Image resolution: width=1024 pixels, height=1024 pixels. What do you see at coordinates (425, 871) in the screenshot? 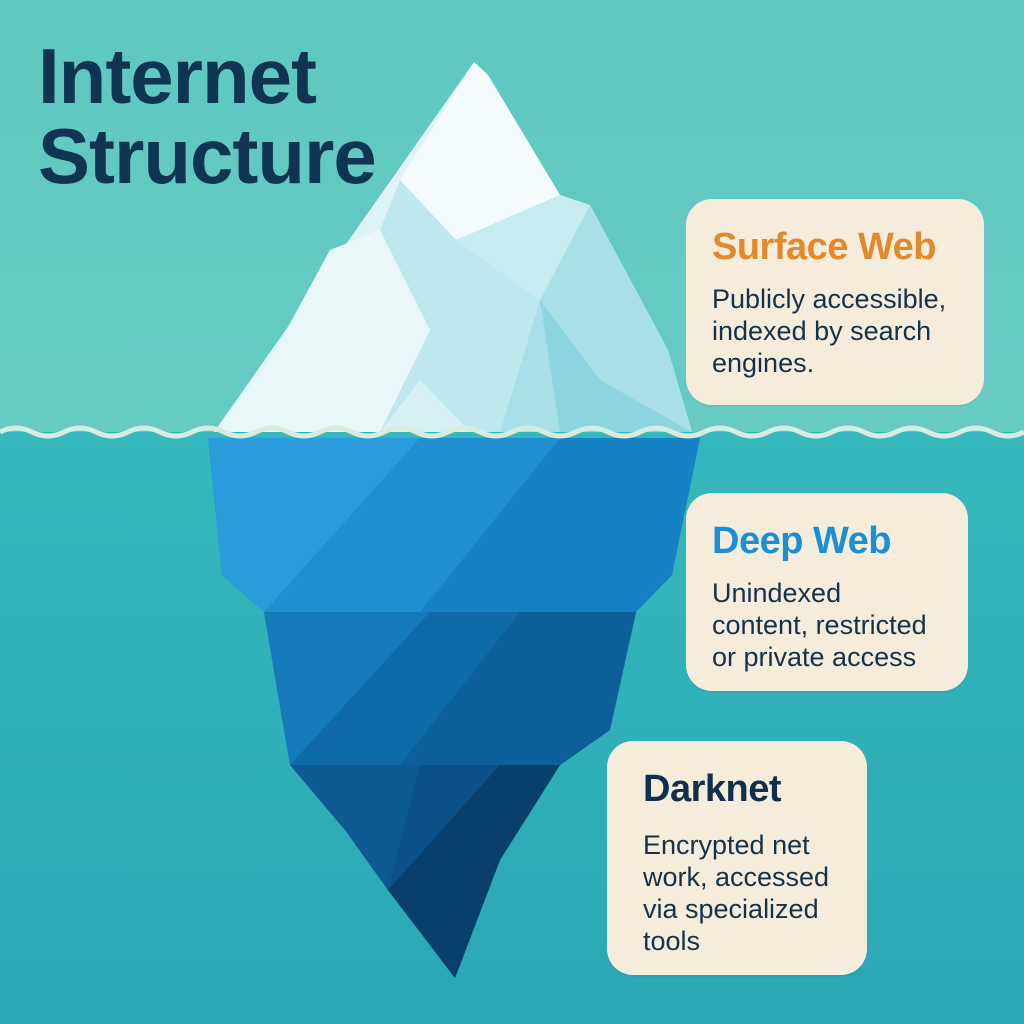
I see `iceberg-darknet-section` at bounding box center [425, 871].